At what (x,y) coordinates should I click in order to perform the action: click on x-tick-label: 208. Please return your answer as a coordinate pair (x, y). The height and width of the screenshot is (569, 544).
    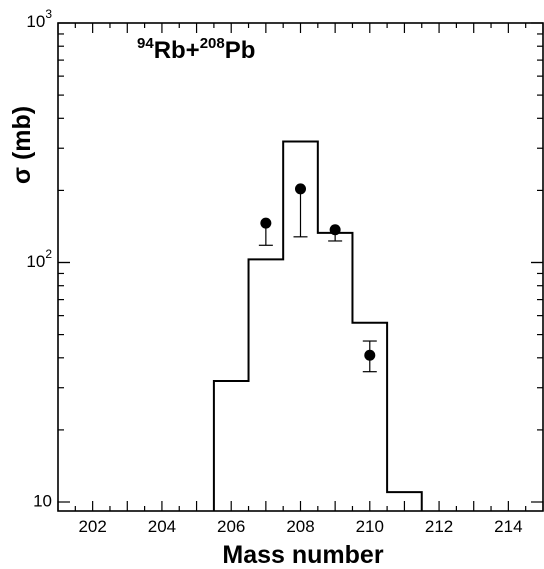
    Looking at the image, I should click on (300, 526).